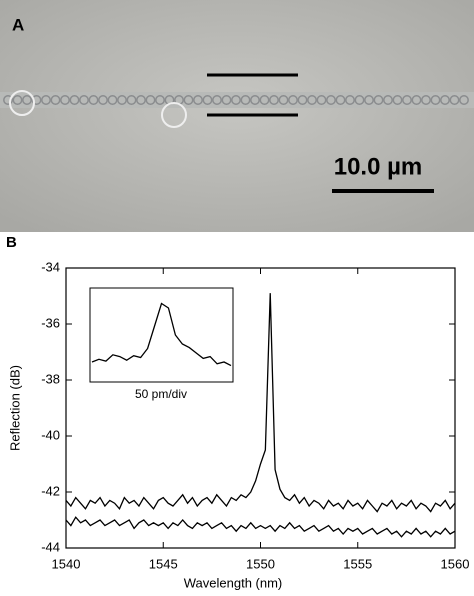  I want to click on x-tick-label: 1555, so click(357, 563).